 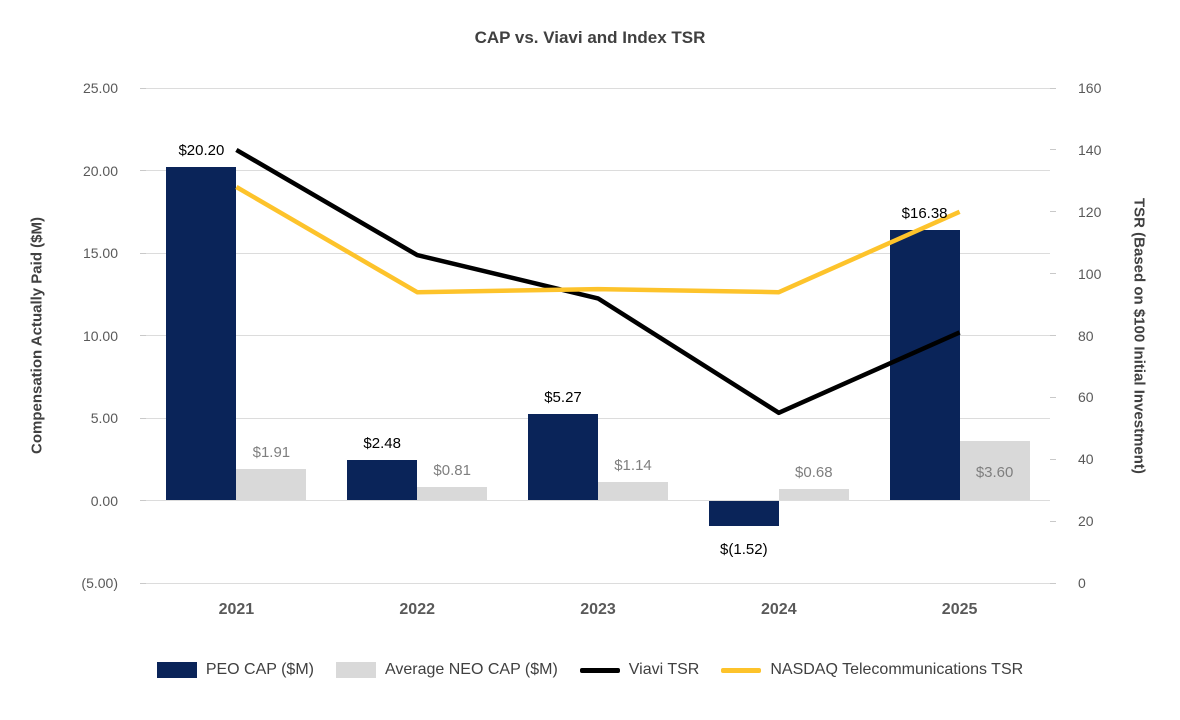 I want to click on x-axis-label-2022: 2022, so click(x=417, y=609).